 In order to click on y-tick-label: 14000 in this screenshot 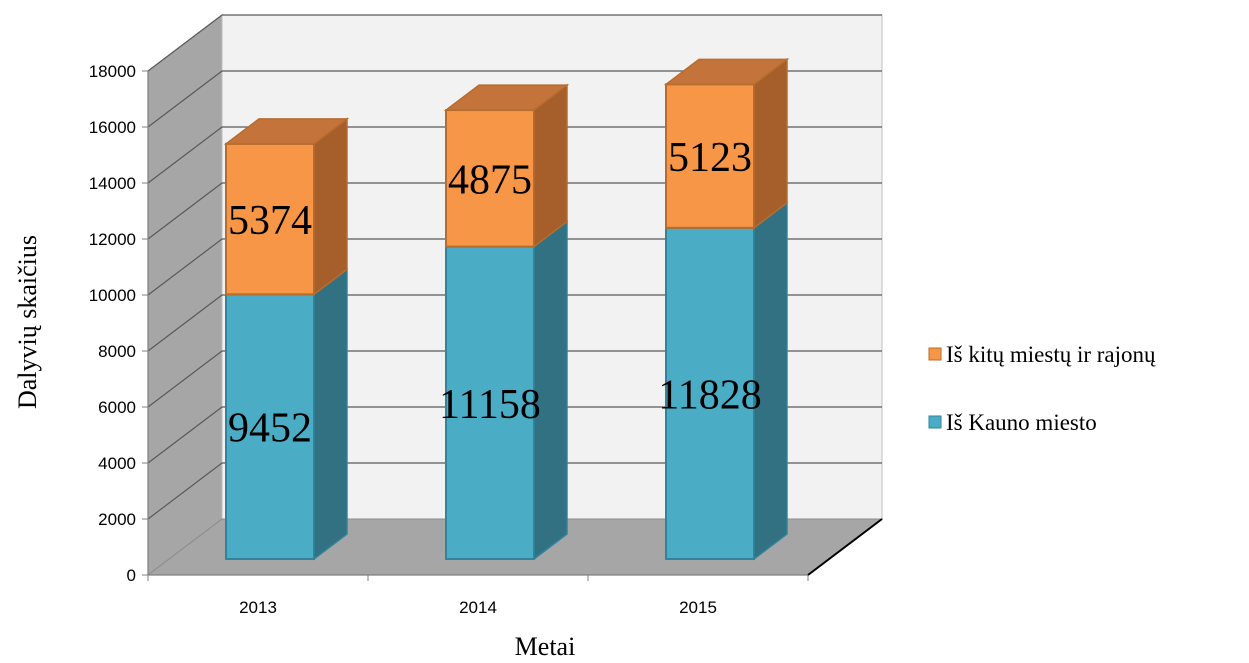, I will do `click(112, 183)`.